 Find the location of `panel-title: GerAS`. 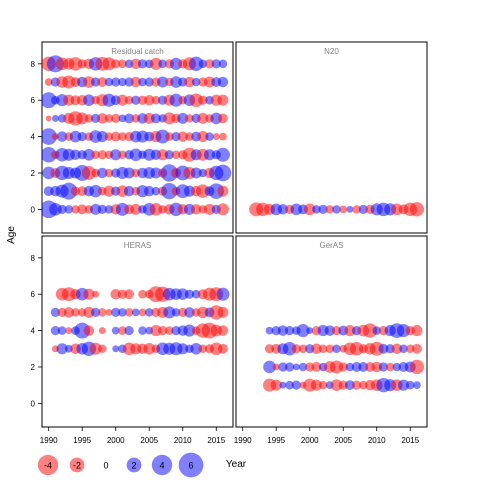

panel-title: GerAS is located at coordinates (331, 245).